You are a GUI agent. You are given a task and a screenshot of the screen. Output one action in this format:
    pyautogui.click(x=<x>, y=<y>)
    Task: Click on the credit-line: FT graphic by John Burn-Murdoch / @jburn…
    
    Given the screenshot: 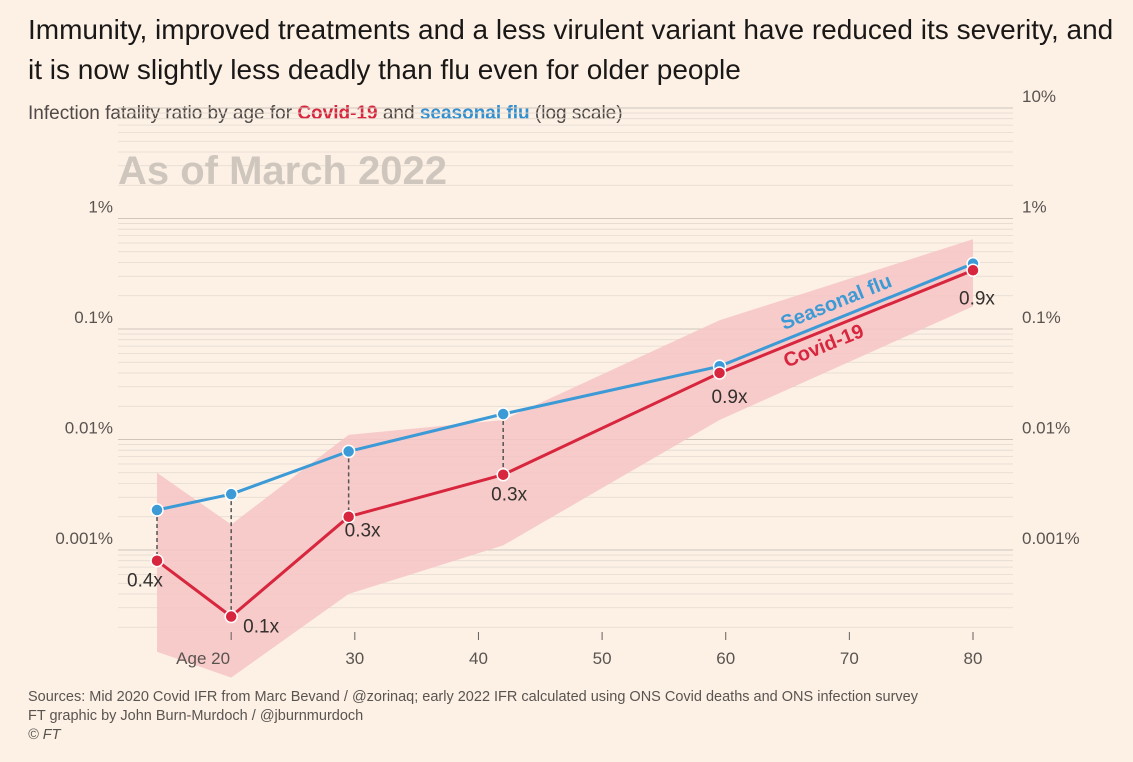 What is the action you would take?
    pyautogui.click(x=196, y=716)
    